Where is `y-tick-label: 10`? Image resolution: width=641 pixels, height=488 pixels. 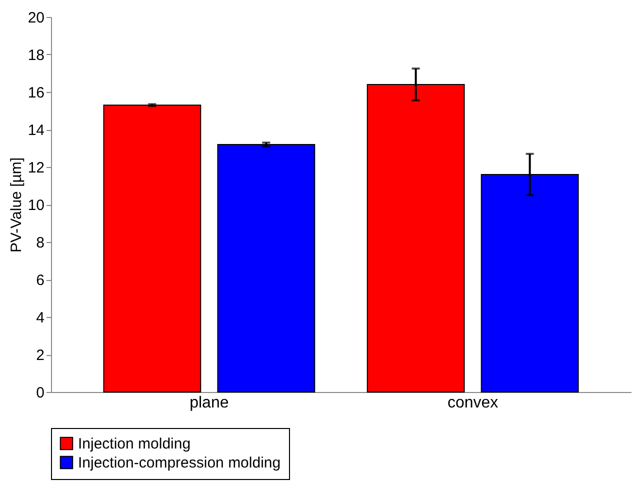
y-tick-label: 10 is located at coordinates (36, 205).